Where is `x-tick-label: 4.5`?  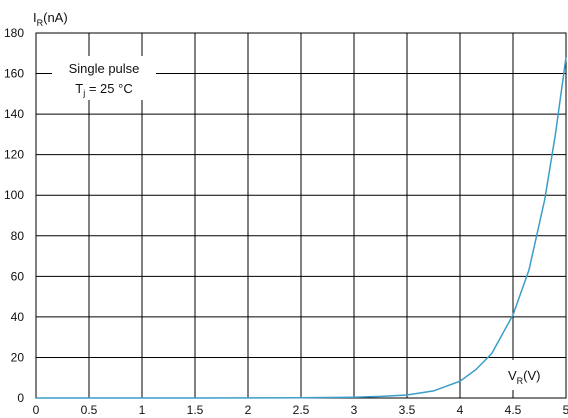
x-tick-label: 4.5 is located at coordinates (513, 410).